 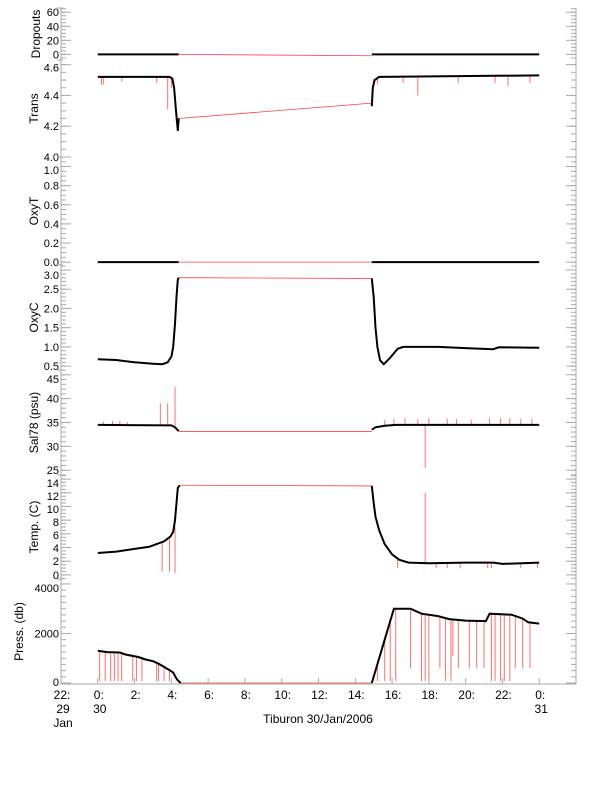 I want to click on x-tick-label: 12:, so click(x=319, y=695).